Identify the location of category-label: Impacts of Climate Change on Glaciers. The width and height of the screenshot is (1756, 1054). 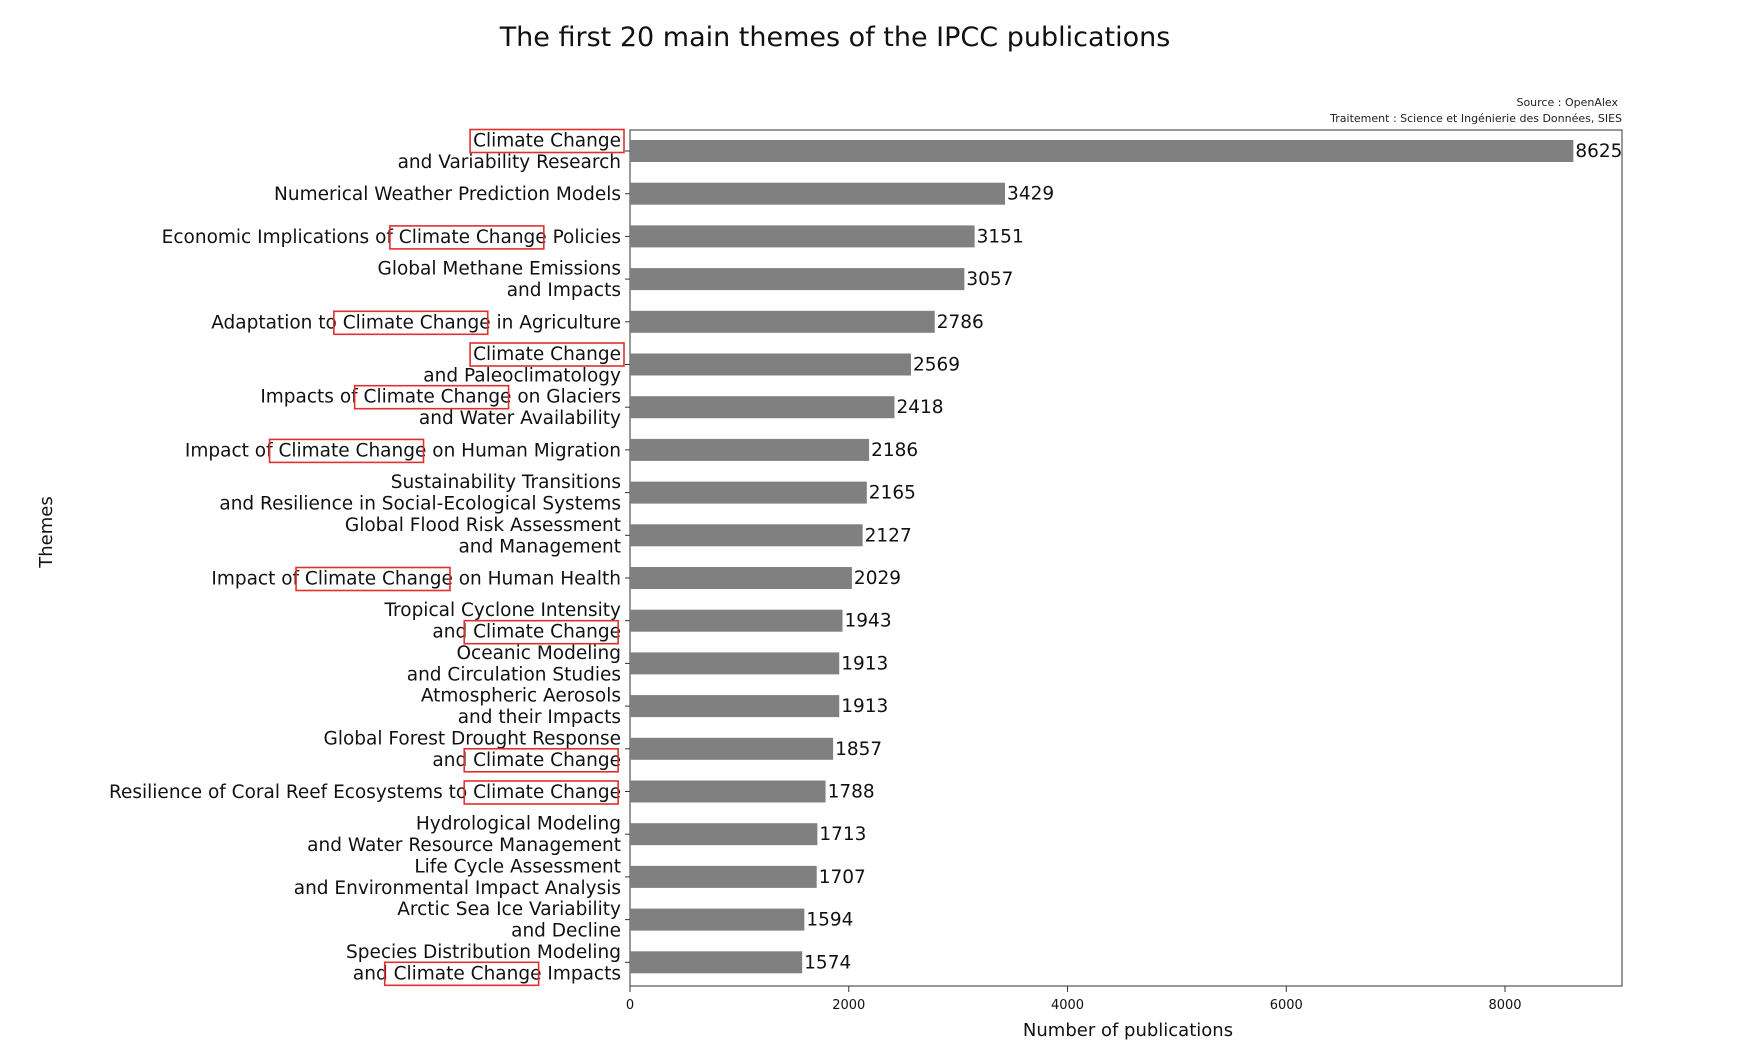
(440, 397).